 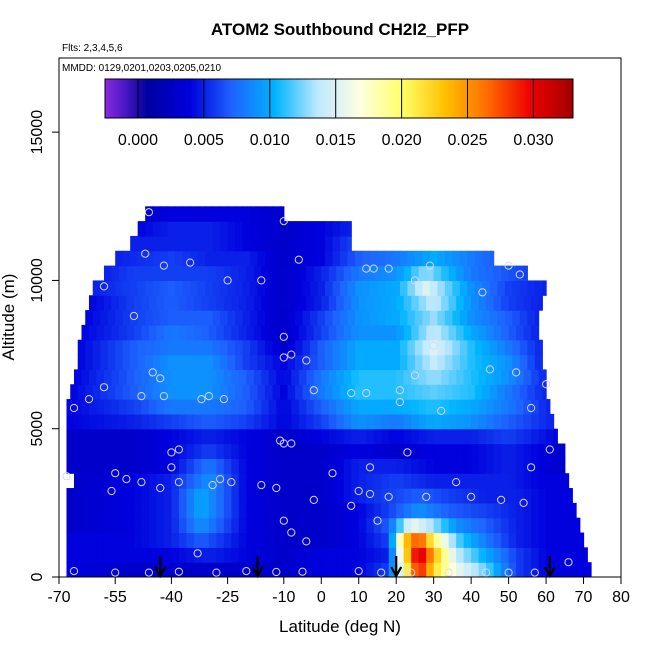 What do you see at coordinates (338, 591) in the screenshot?
I see `x-axis: -70 -55 -40 -25 -10 0 10 20 30 40 50 60 70 80` at bounding box center [338, 591].